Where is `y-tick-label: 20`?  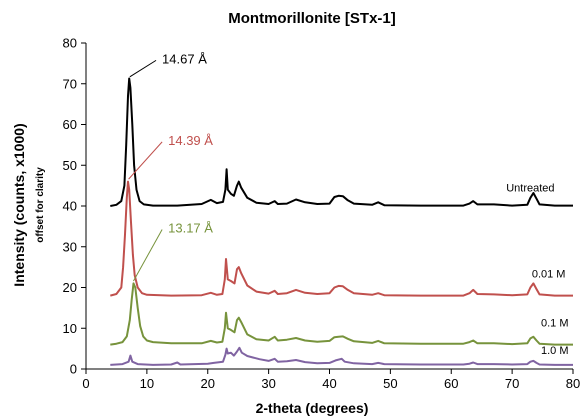 y-tick-label: 20 is located at coordinates (70, 287).